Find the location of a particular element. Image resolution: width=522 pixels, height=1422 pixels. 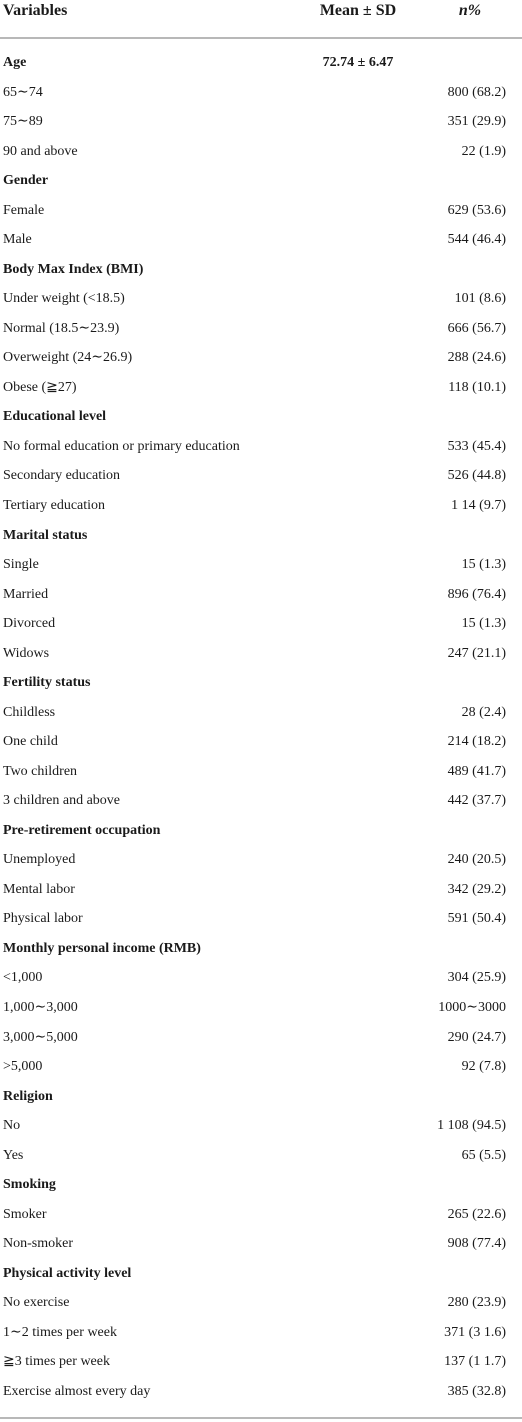

group-label: Monthly personal income (RMB) is located at coordinates (102, 948).